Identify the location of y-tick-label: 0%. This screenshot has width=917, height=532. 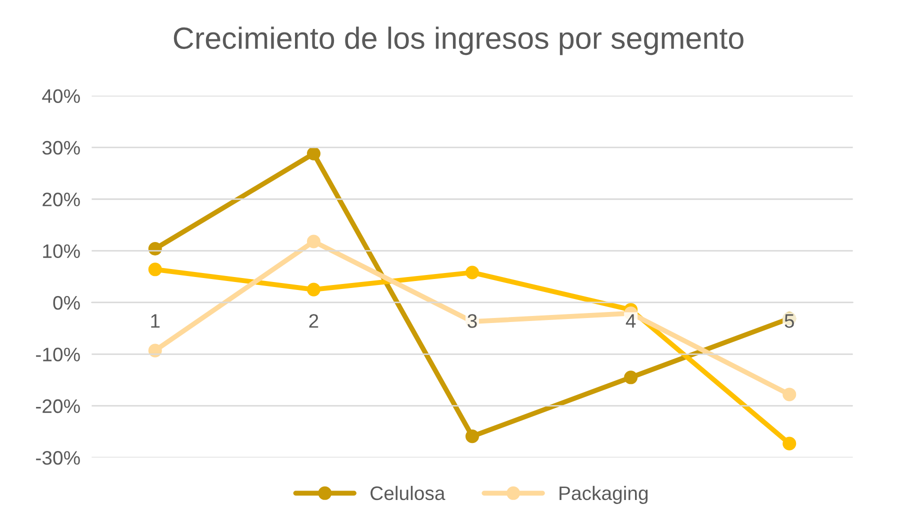
(66, 303).